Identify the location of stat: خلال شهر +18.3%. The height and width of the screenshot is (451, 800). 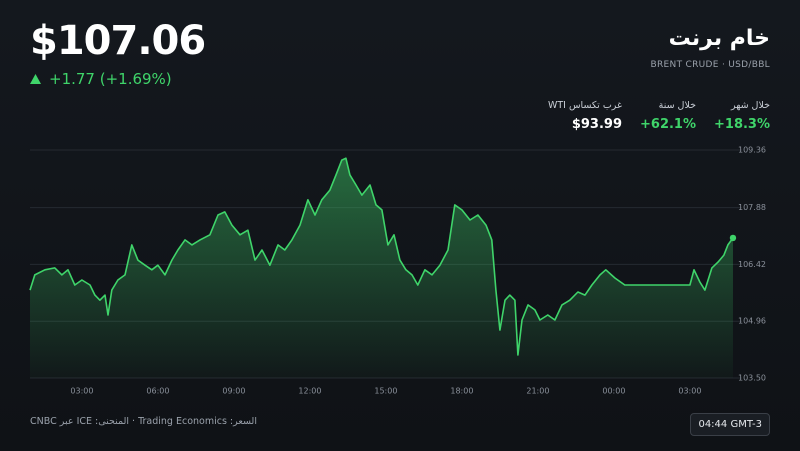
(742, 116).